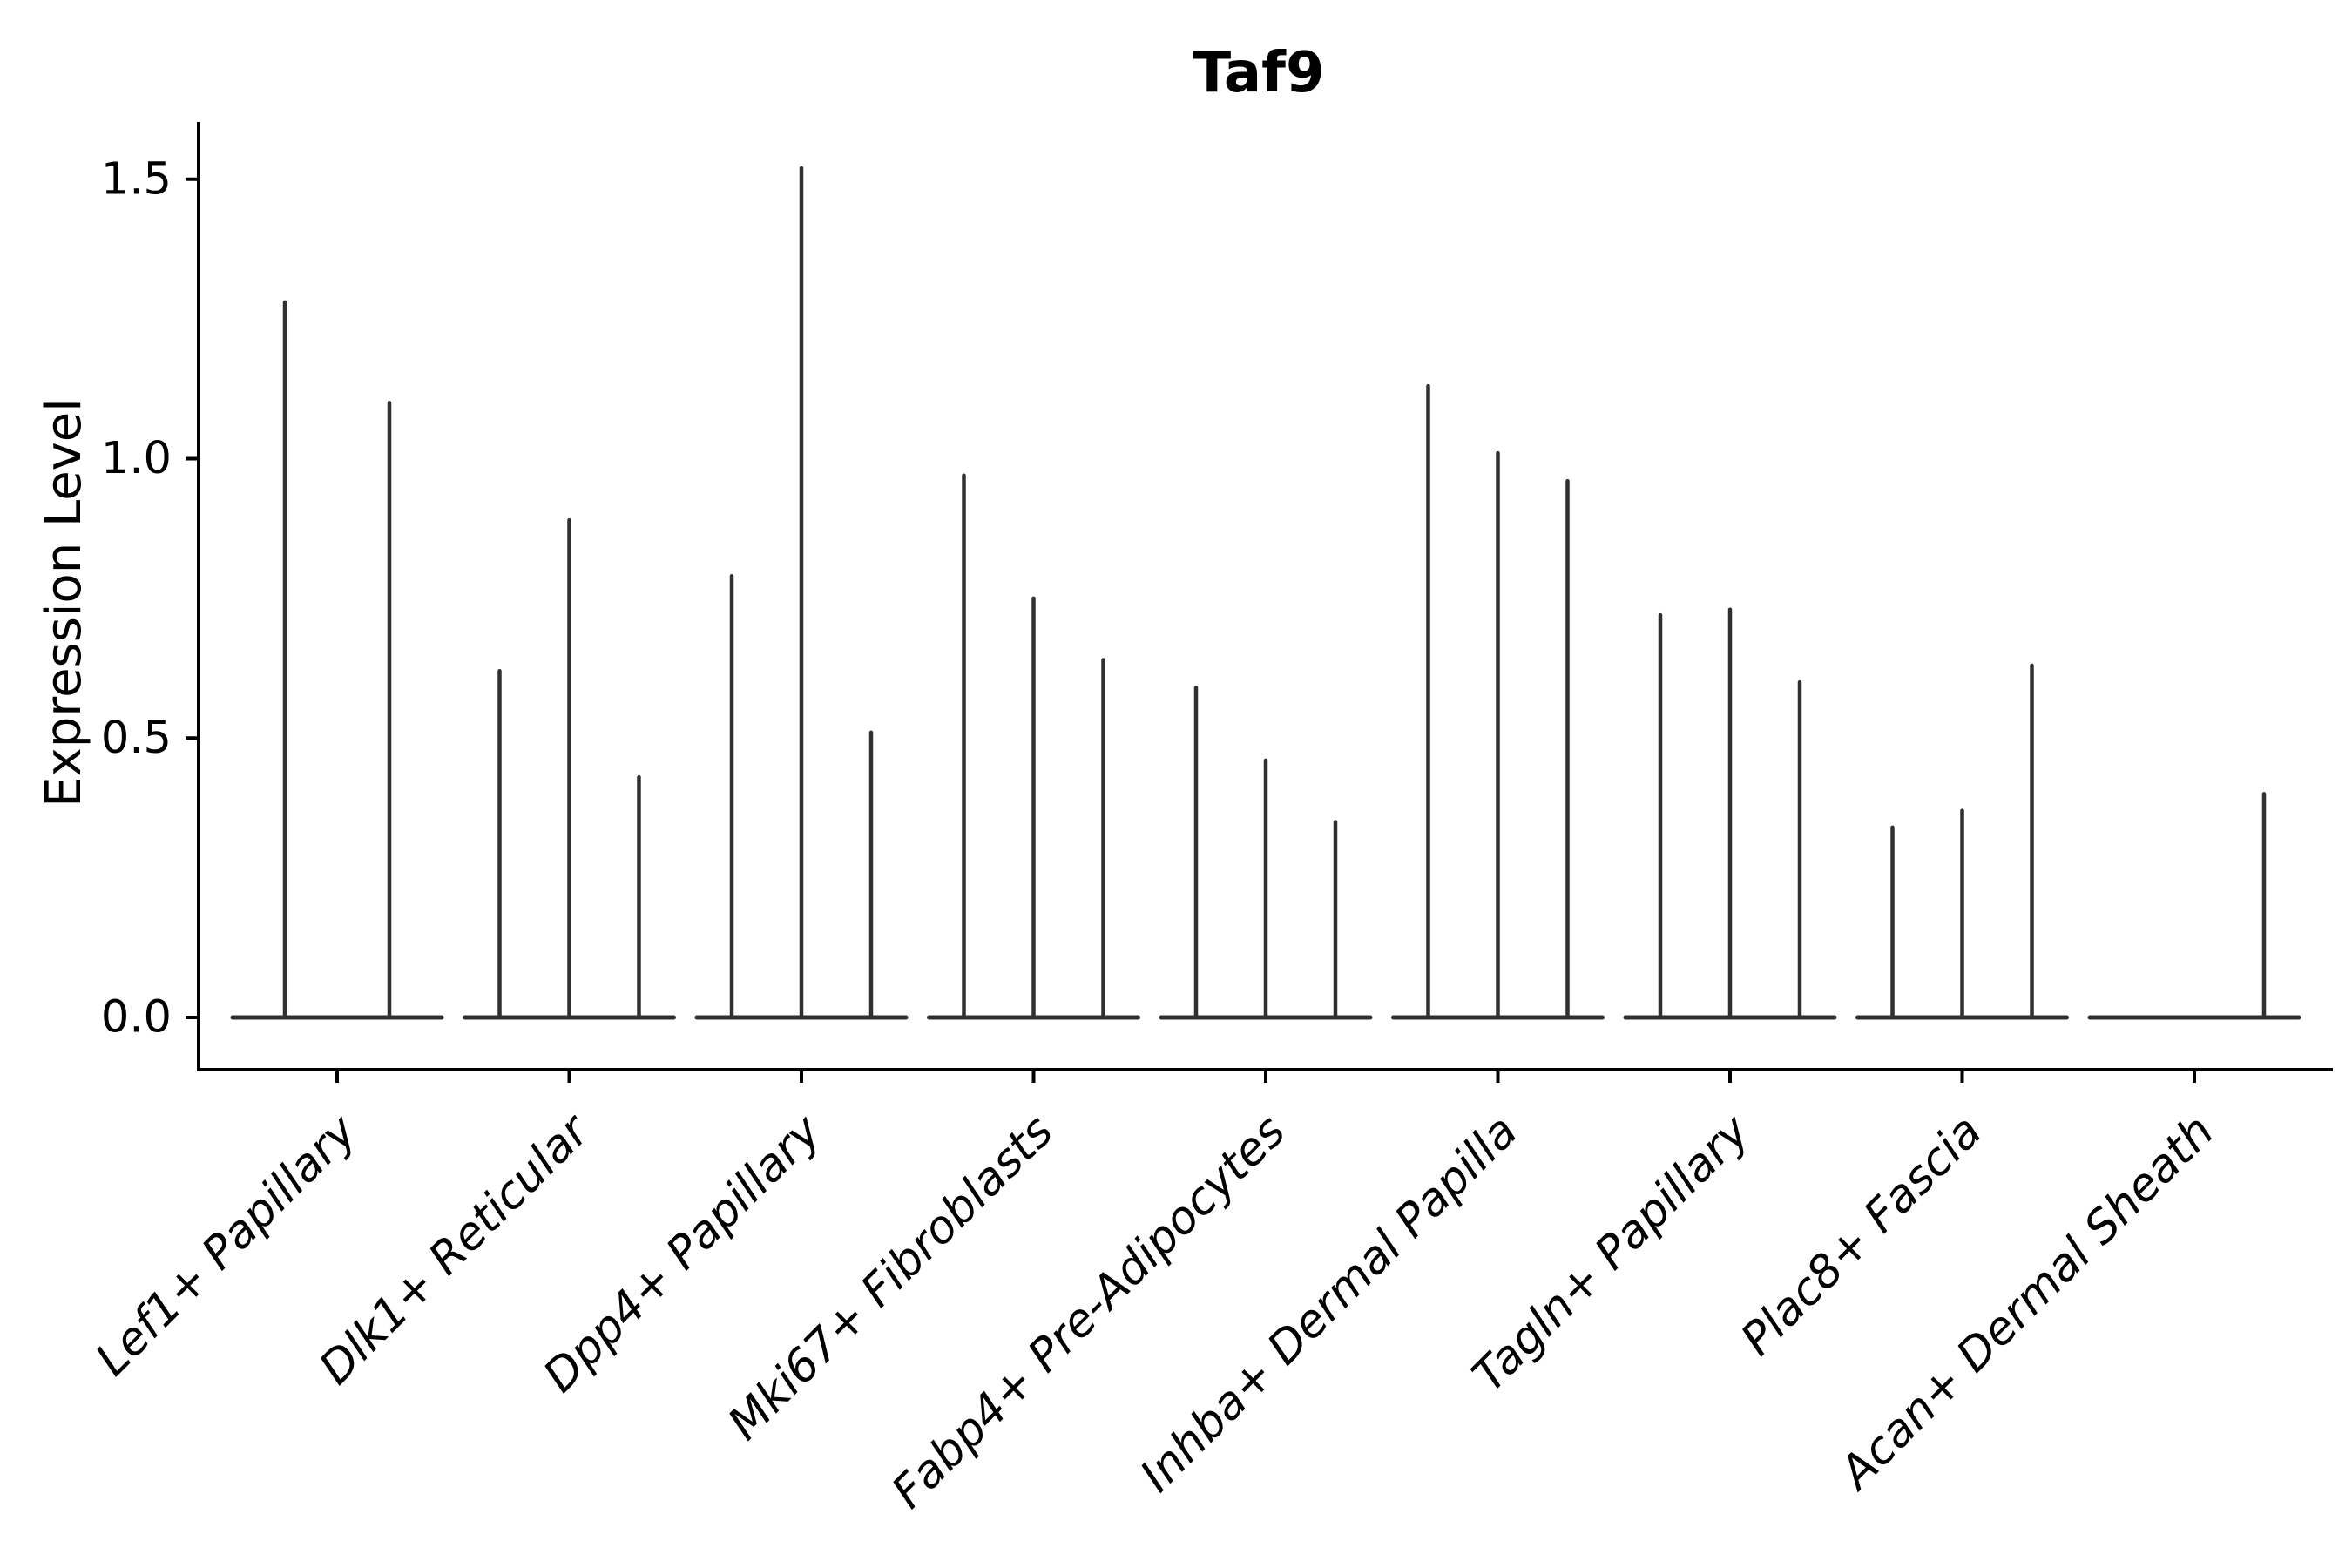 This screenshot has width=2352, height=1568. Describe the element at coordinates (1089, 1312) in the screenshot. I see `x-tick-label: Fabp4+ Pre-Adipocytes` at that location.